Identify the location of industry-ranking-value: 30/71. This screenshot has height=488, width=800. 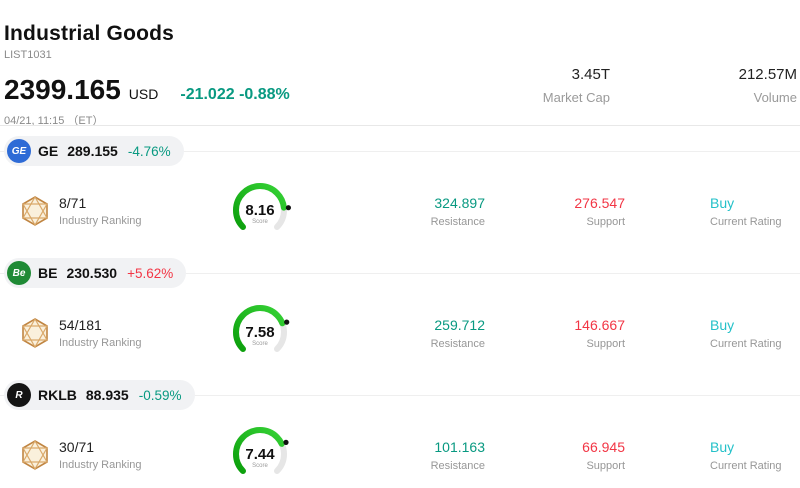
(77, 447).